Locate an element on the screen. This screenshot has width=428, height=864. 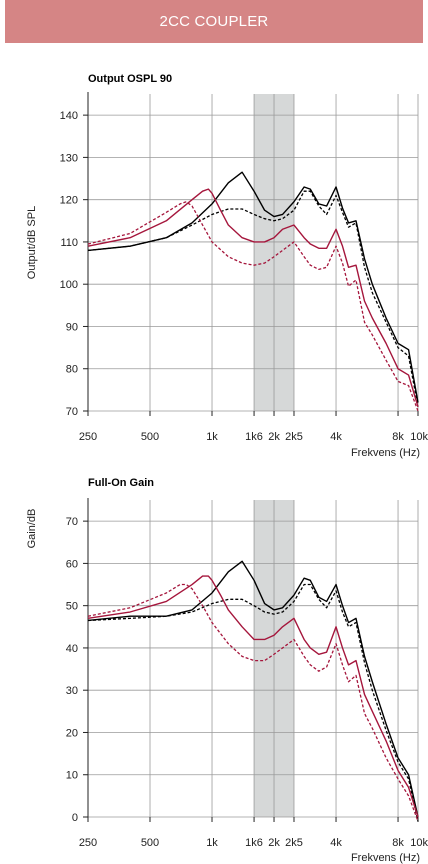
chart2-x-tick-label: 8k is located at coordinates (398, 843).